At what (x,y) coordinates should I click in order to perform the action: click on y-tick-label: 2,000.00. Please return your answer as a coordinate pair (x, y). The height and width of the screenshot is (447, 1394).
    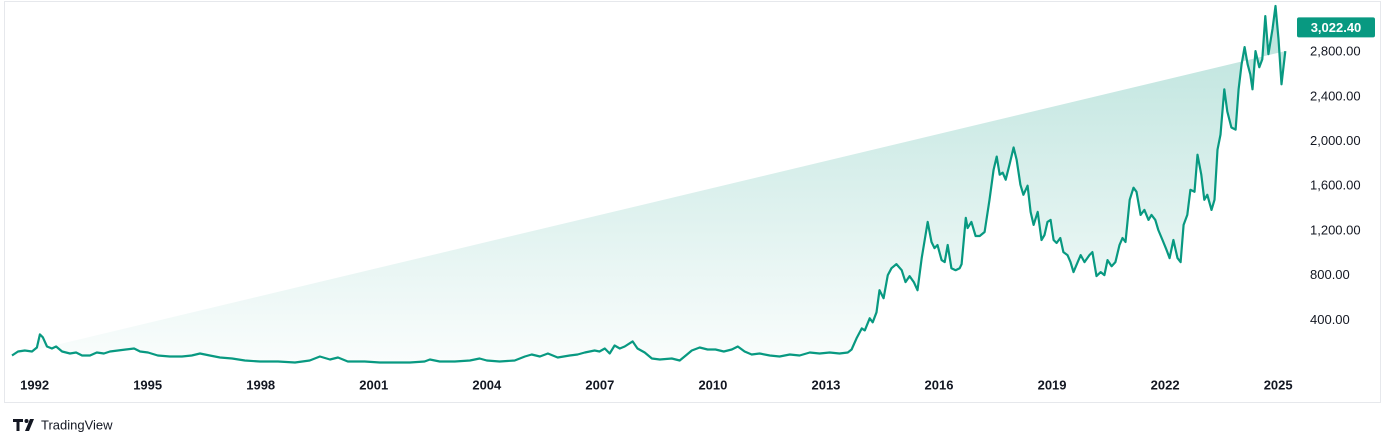
    Looking at the image, I should click on (1335, 140).